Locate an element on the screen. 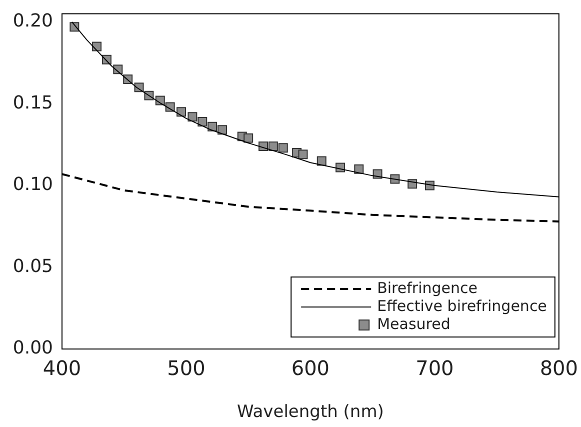 This screenshot has width=581, height=427. y-tick-label: 0.20 is located at coordinates (32, 21).